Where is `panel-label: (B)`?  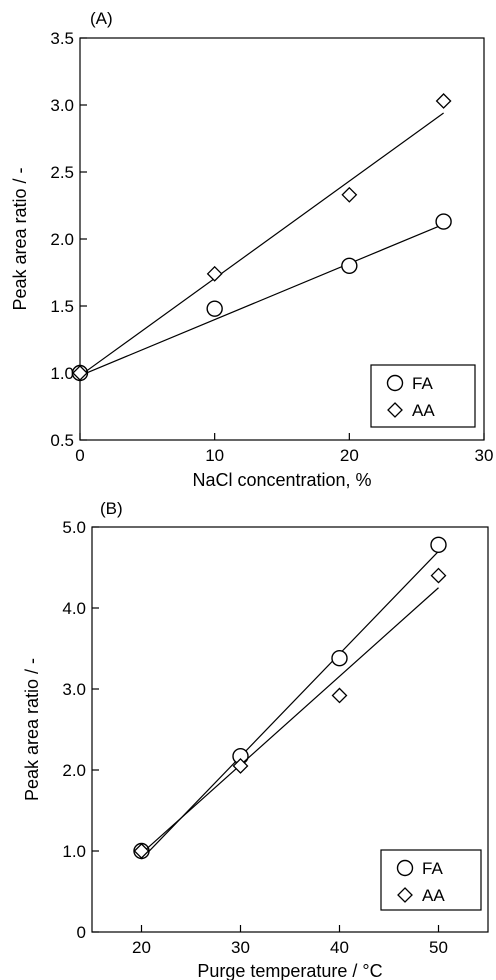 panel-label: (B) is located at coordinates (111, 508).